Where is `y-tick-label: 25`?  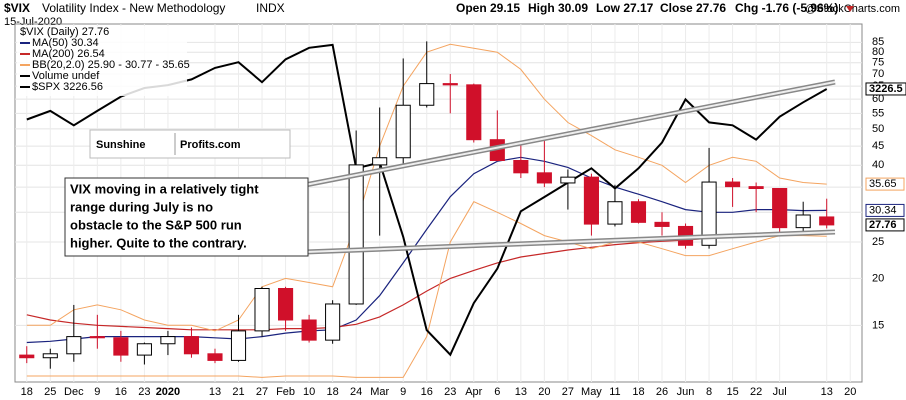
y-tick-label: 25 is located at coordinates (878, 242).